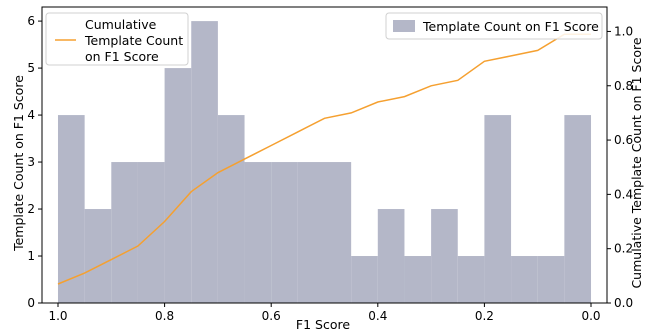 The height and width of the screenshot is (333, 646). Describe the element at coordinates (323, 324) in the screenshot. I see `x-axis-label: F1 Score` at that location.